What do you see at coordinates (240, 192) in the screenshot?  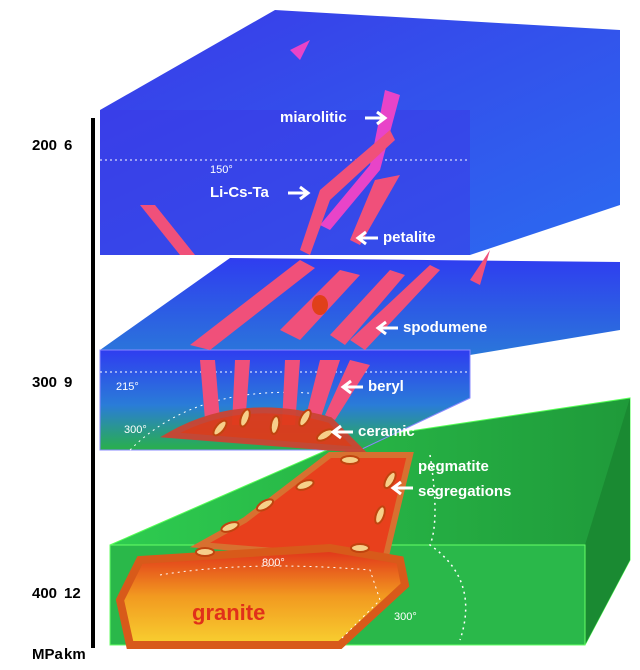 I see `label-li-cs-ta: Li-Cs-Ta` at bounding box center [240, 192].